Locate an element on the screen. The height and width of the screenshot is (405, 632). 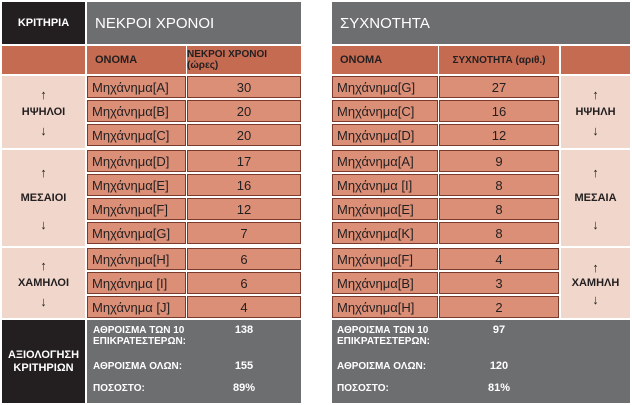
left-sumall-value: 155 is located at coordinates (244, 366).